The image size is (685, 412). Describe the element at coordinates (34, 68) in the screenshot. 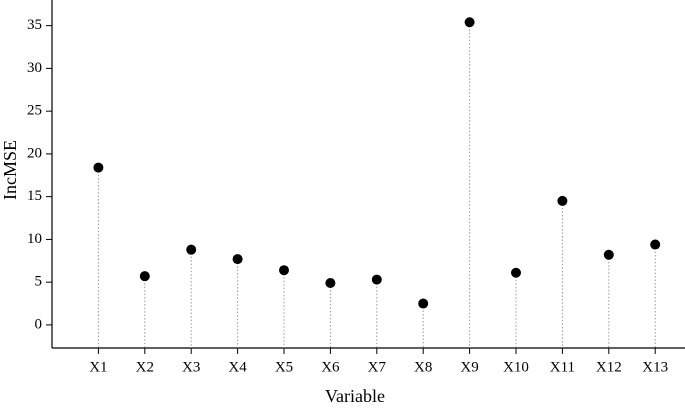

I see `y-tick-label: 30` at that location.